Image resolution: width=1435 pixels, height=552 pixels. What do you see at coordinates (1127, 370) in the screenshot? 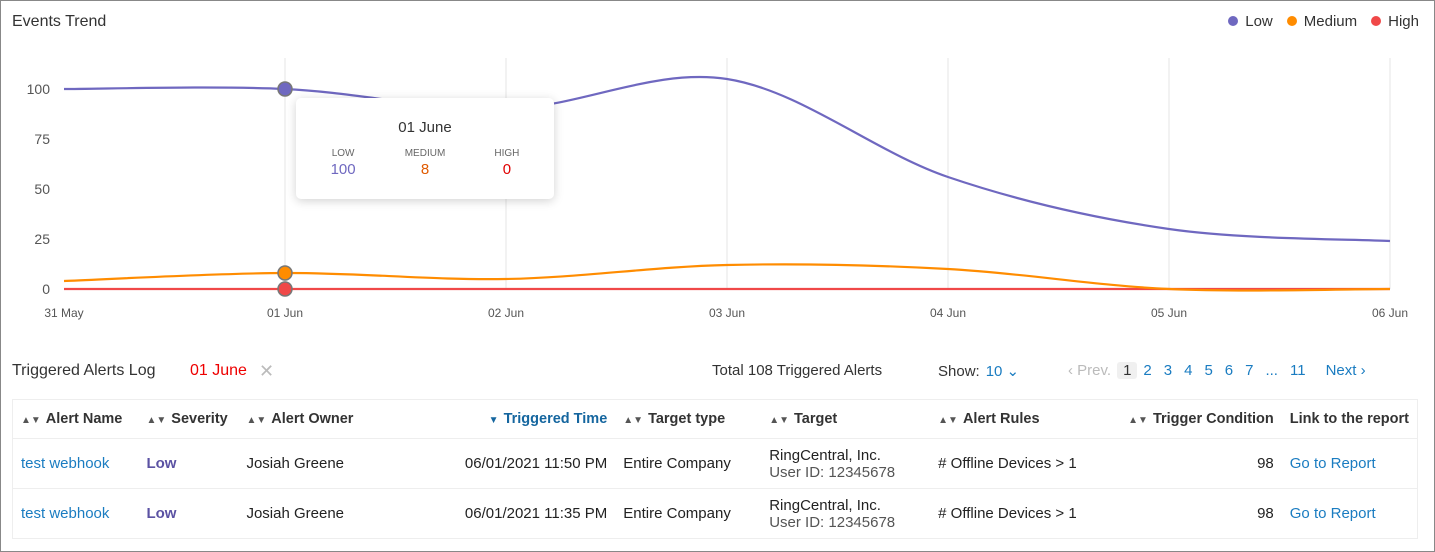
I see `page-1: 1` at bounding box center [1127, 370].